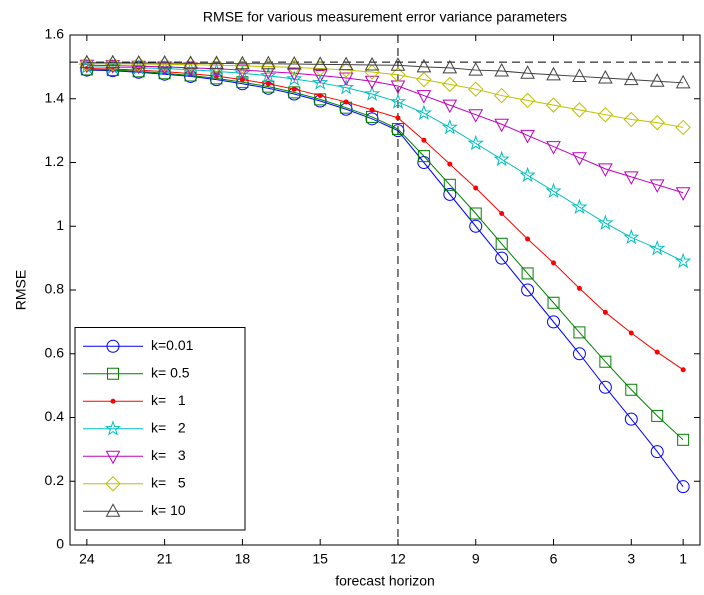 The width and height of the screenshot is (704, 595). What do you see at coordinates (631, 559) in the screenshot?
I see `x-tick-label: 3` at bounding box center [631, 559].